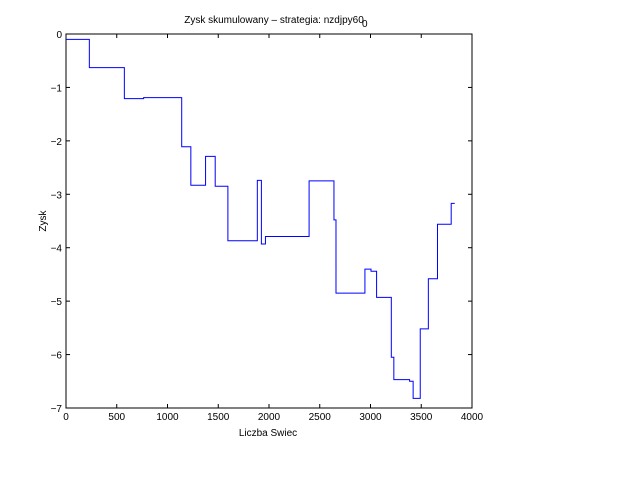 Image resolution: width=640 pixels, height=480 pixels. Describe the element at coordinates (59, 35) in the screenshot. I see `y-tick-label: 0` at that location.